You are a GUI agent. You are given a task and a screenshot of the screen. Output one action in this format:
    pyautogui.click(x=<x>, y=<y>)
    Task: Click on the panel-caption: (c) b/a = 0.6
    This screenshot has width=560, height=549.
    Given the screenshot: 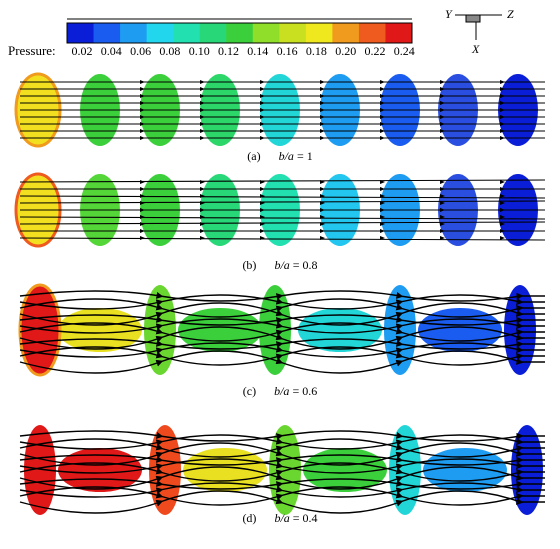 What is the action you would take?
    pyautogui.click(x=280, y=391)
    